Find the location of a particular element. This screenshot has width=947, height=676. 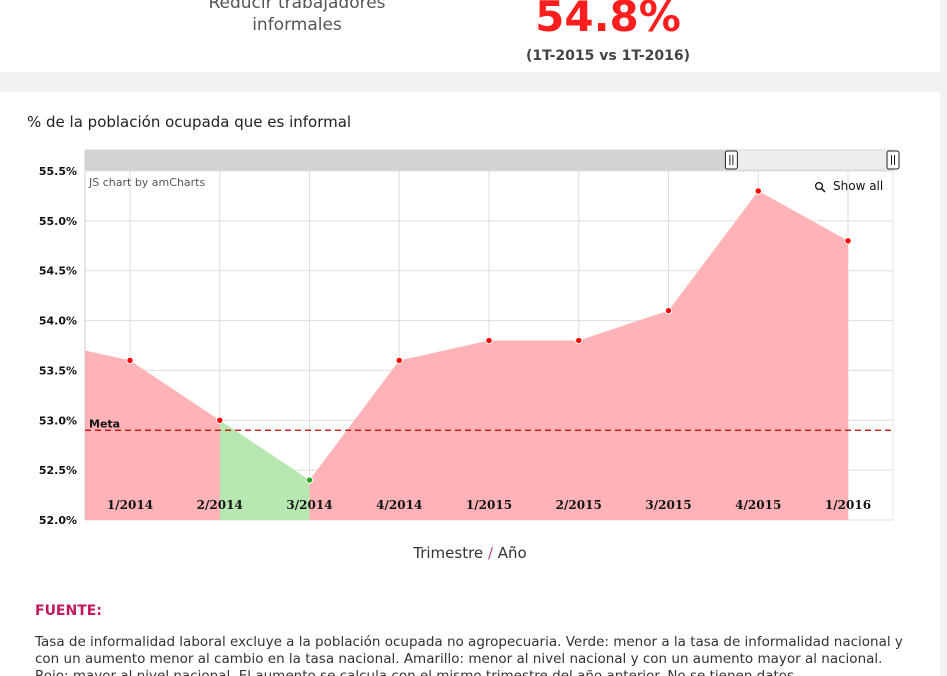

y-axis-tick-label: 53.0% is located at coordinates (58, 420).